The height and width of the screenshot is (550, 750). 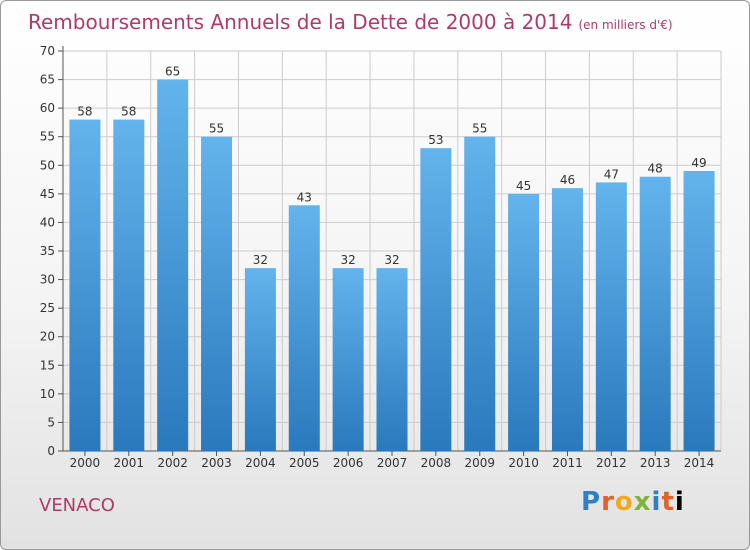 What do you see at coordinates (655, 313) in the screenshot?
I see `bar-2013` at bounding box center [655, 313].